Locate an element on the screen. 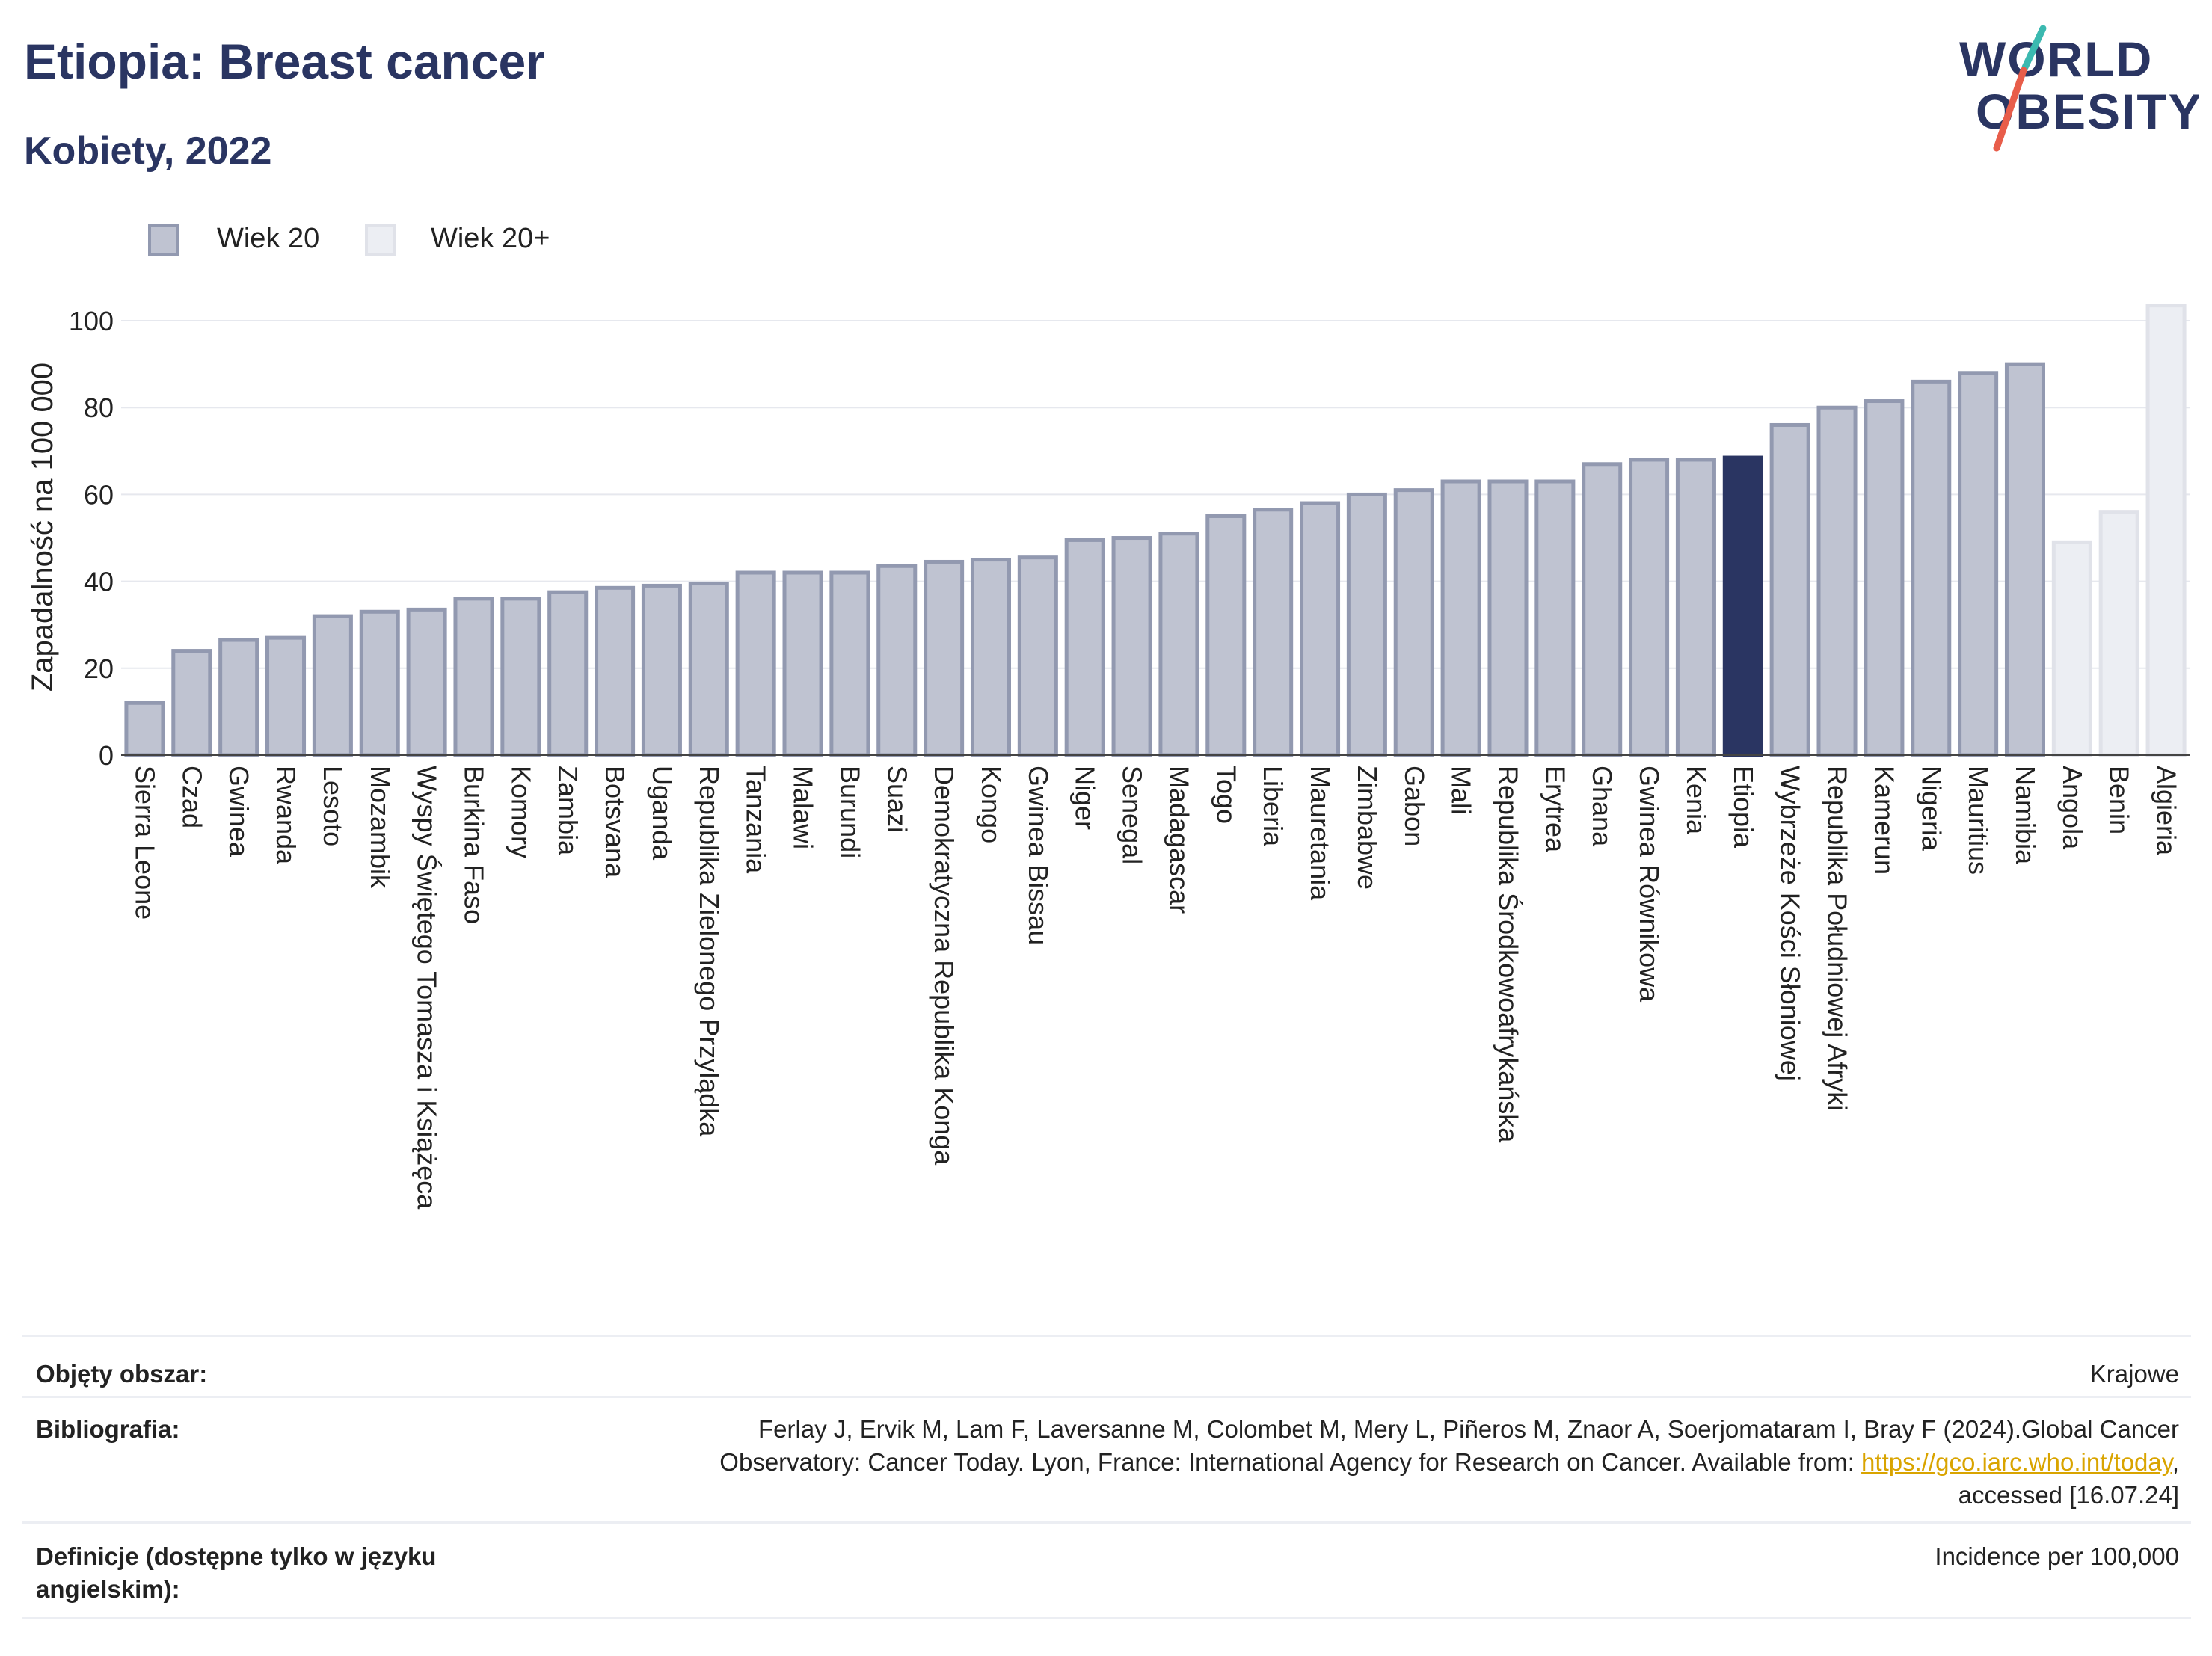 The image size is (2212, 1656). x-tick-label-3: Rwanda is located at coordinates (286, 815).